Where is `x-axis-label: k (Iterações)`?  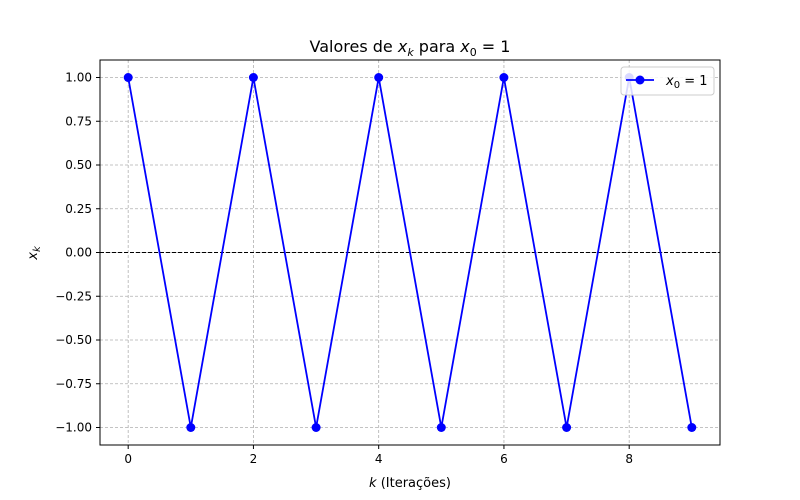 x-axis-label: k (Iterações) is located at coordinates (410, 483).